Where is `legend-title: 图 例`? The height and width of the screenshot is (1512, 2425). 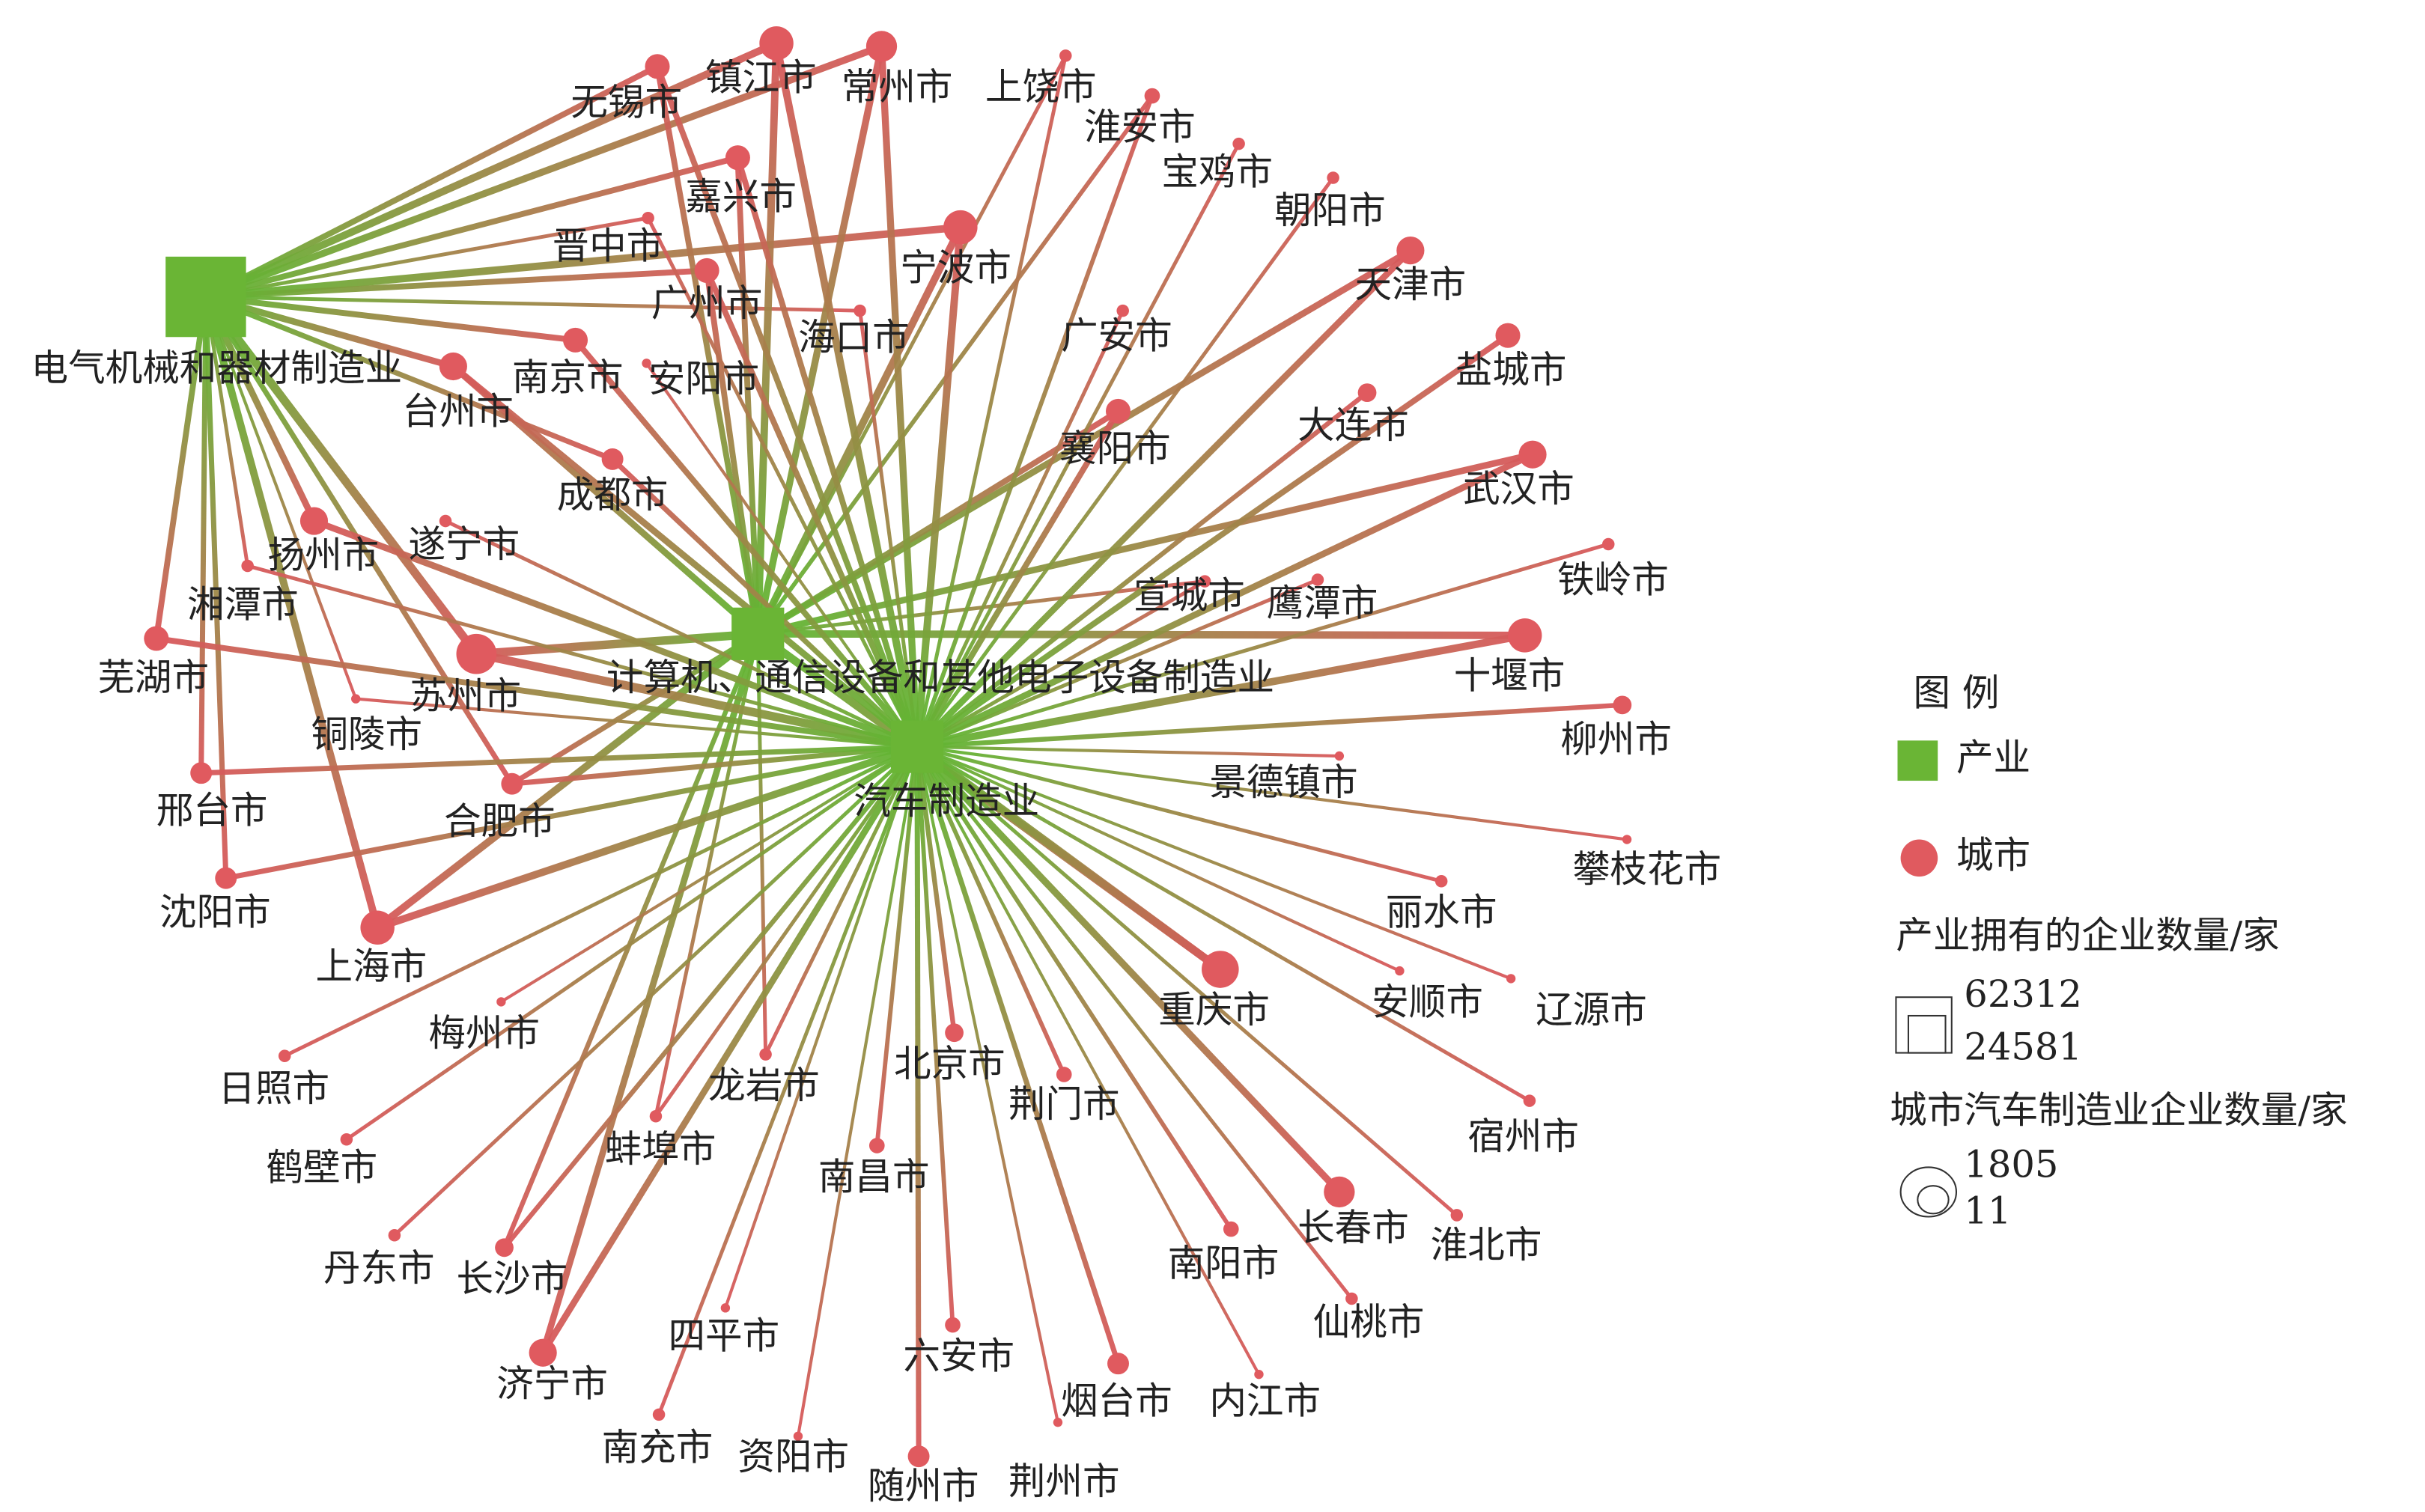
legend-title: 图 例 is located at coordinates (1957, 693).